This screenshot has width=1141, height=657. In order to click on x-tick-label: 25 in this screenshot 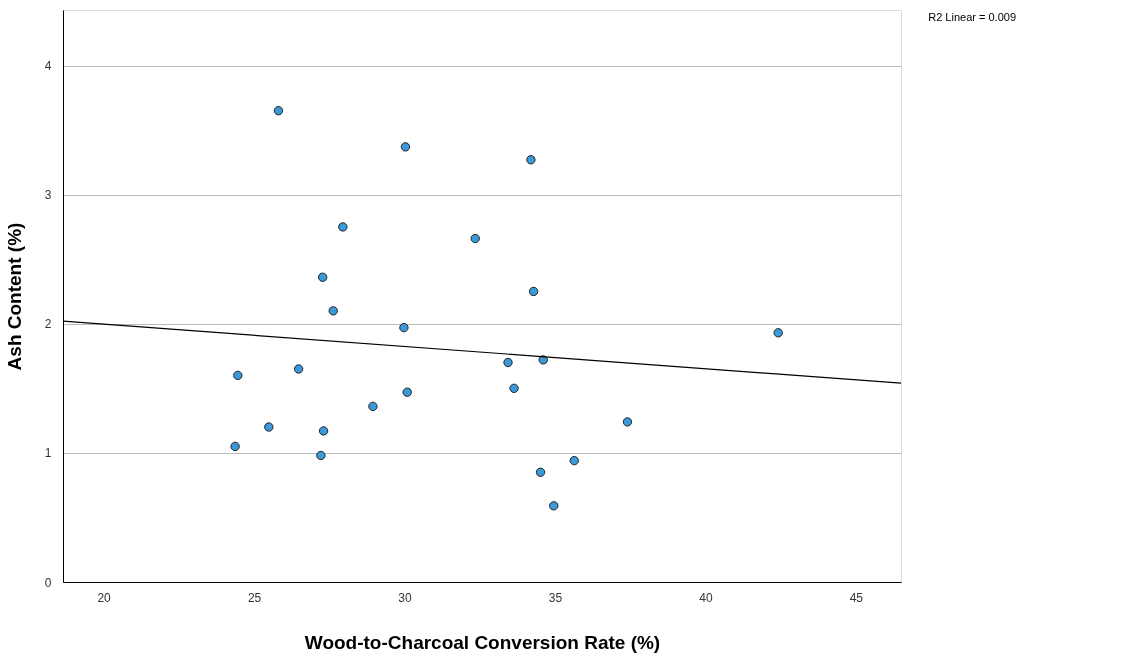, I will do `click(254, 597)`.